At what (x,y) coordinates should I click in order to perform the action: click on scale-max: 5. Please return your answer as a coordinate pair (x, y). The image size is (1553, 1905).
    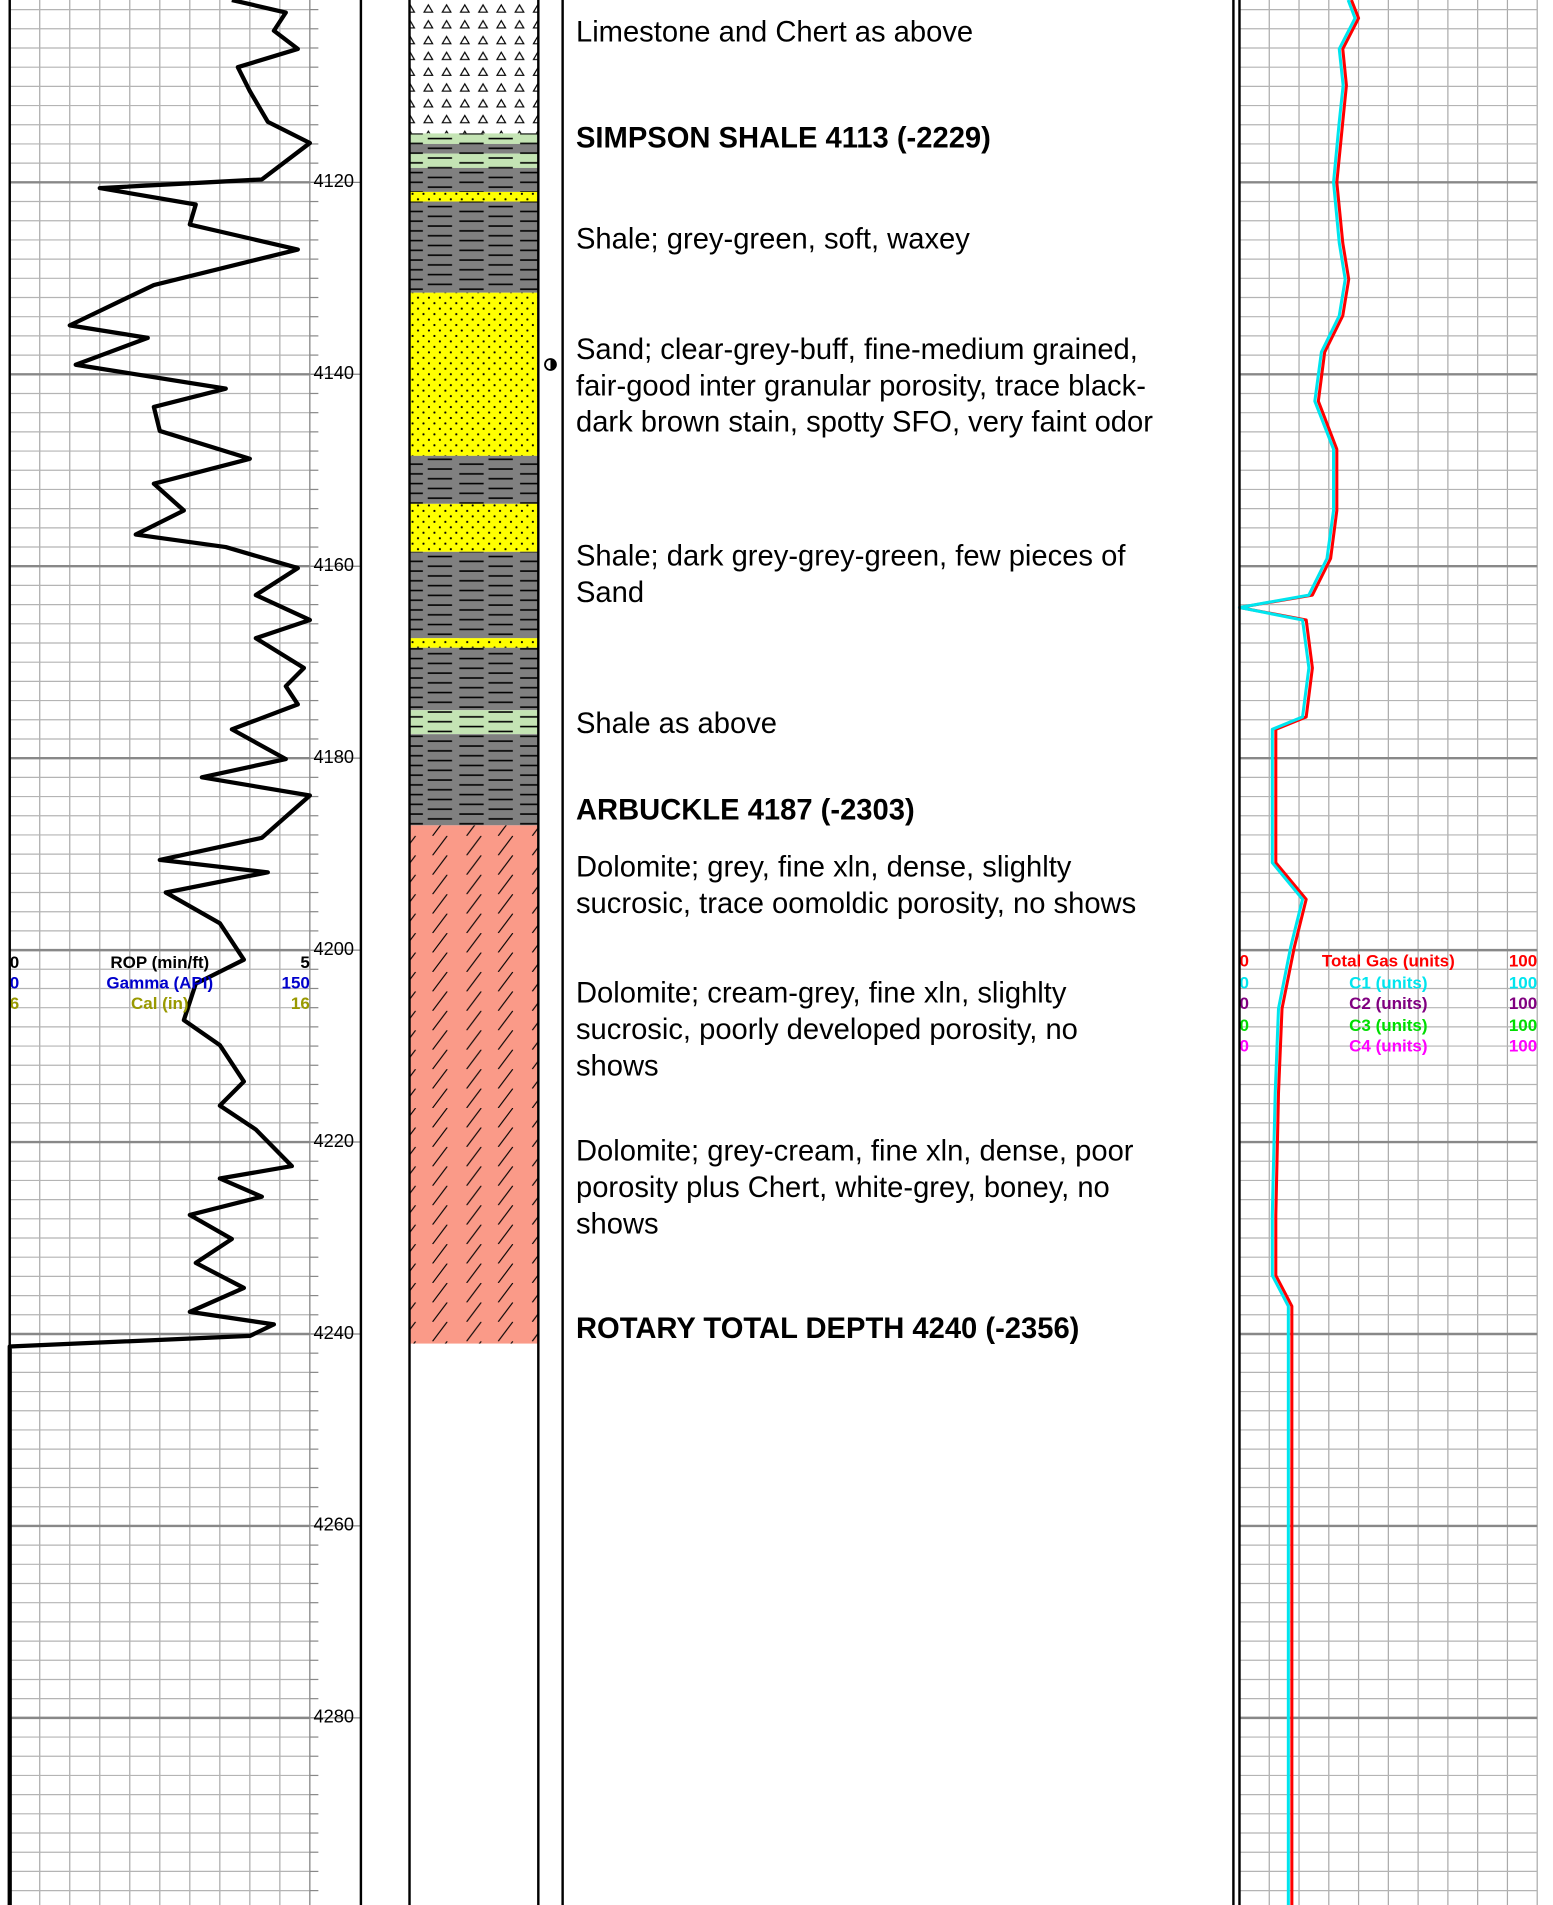
    Looking at the image, I should click on (304, 962).